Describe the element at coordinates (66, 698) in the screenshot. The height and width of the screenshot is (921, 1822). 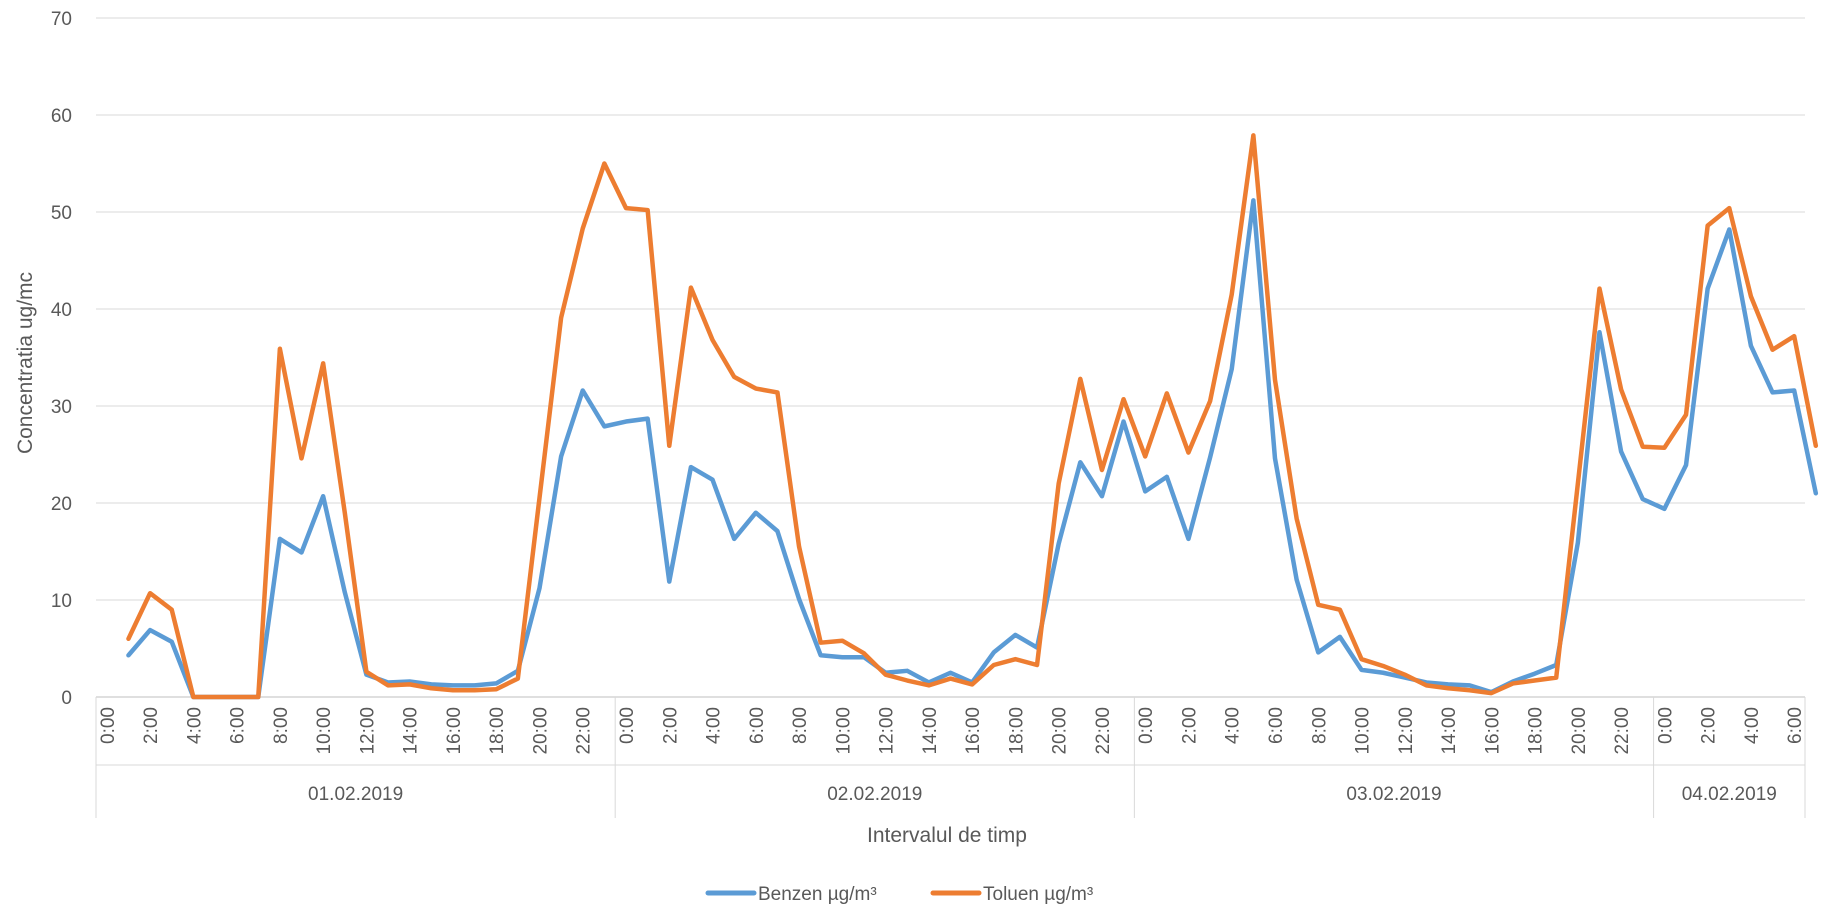
I see `y-tick-label: 0` at that location.